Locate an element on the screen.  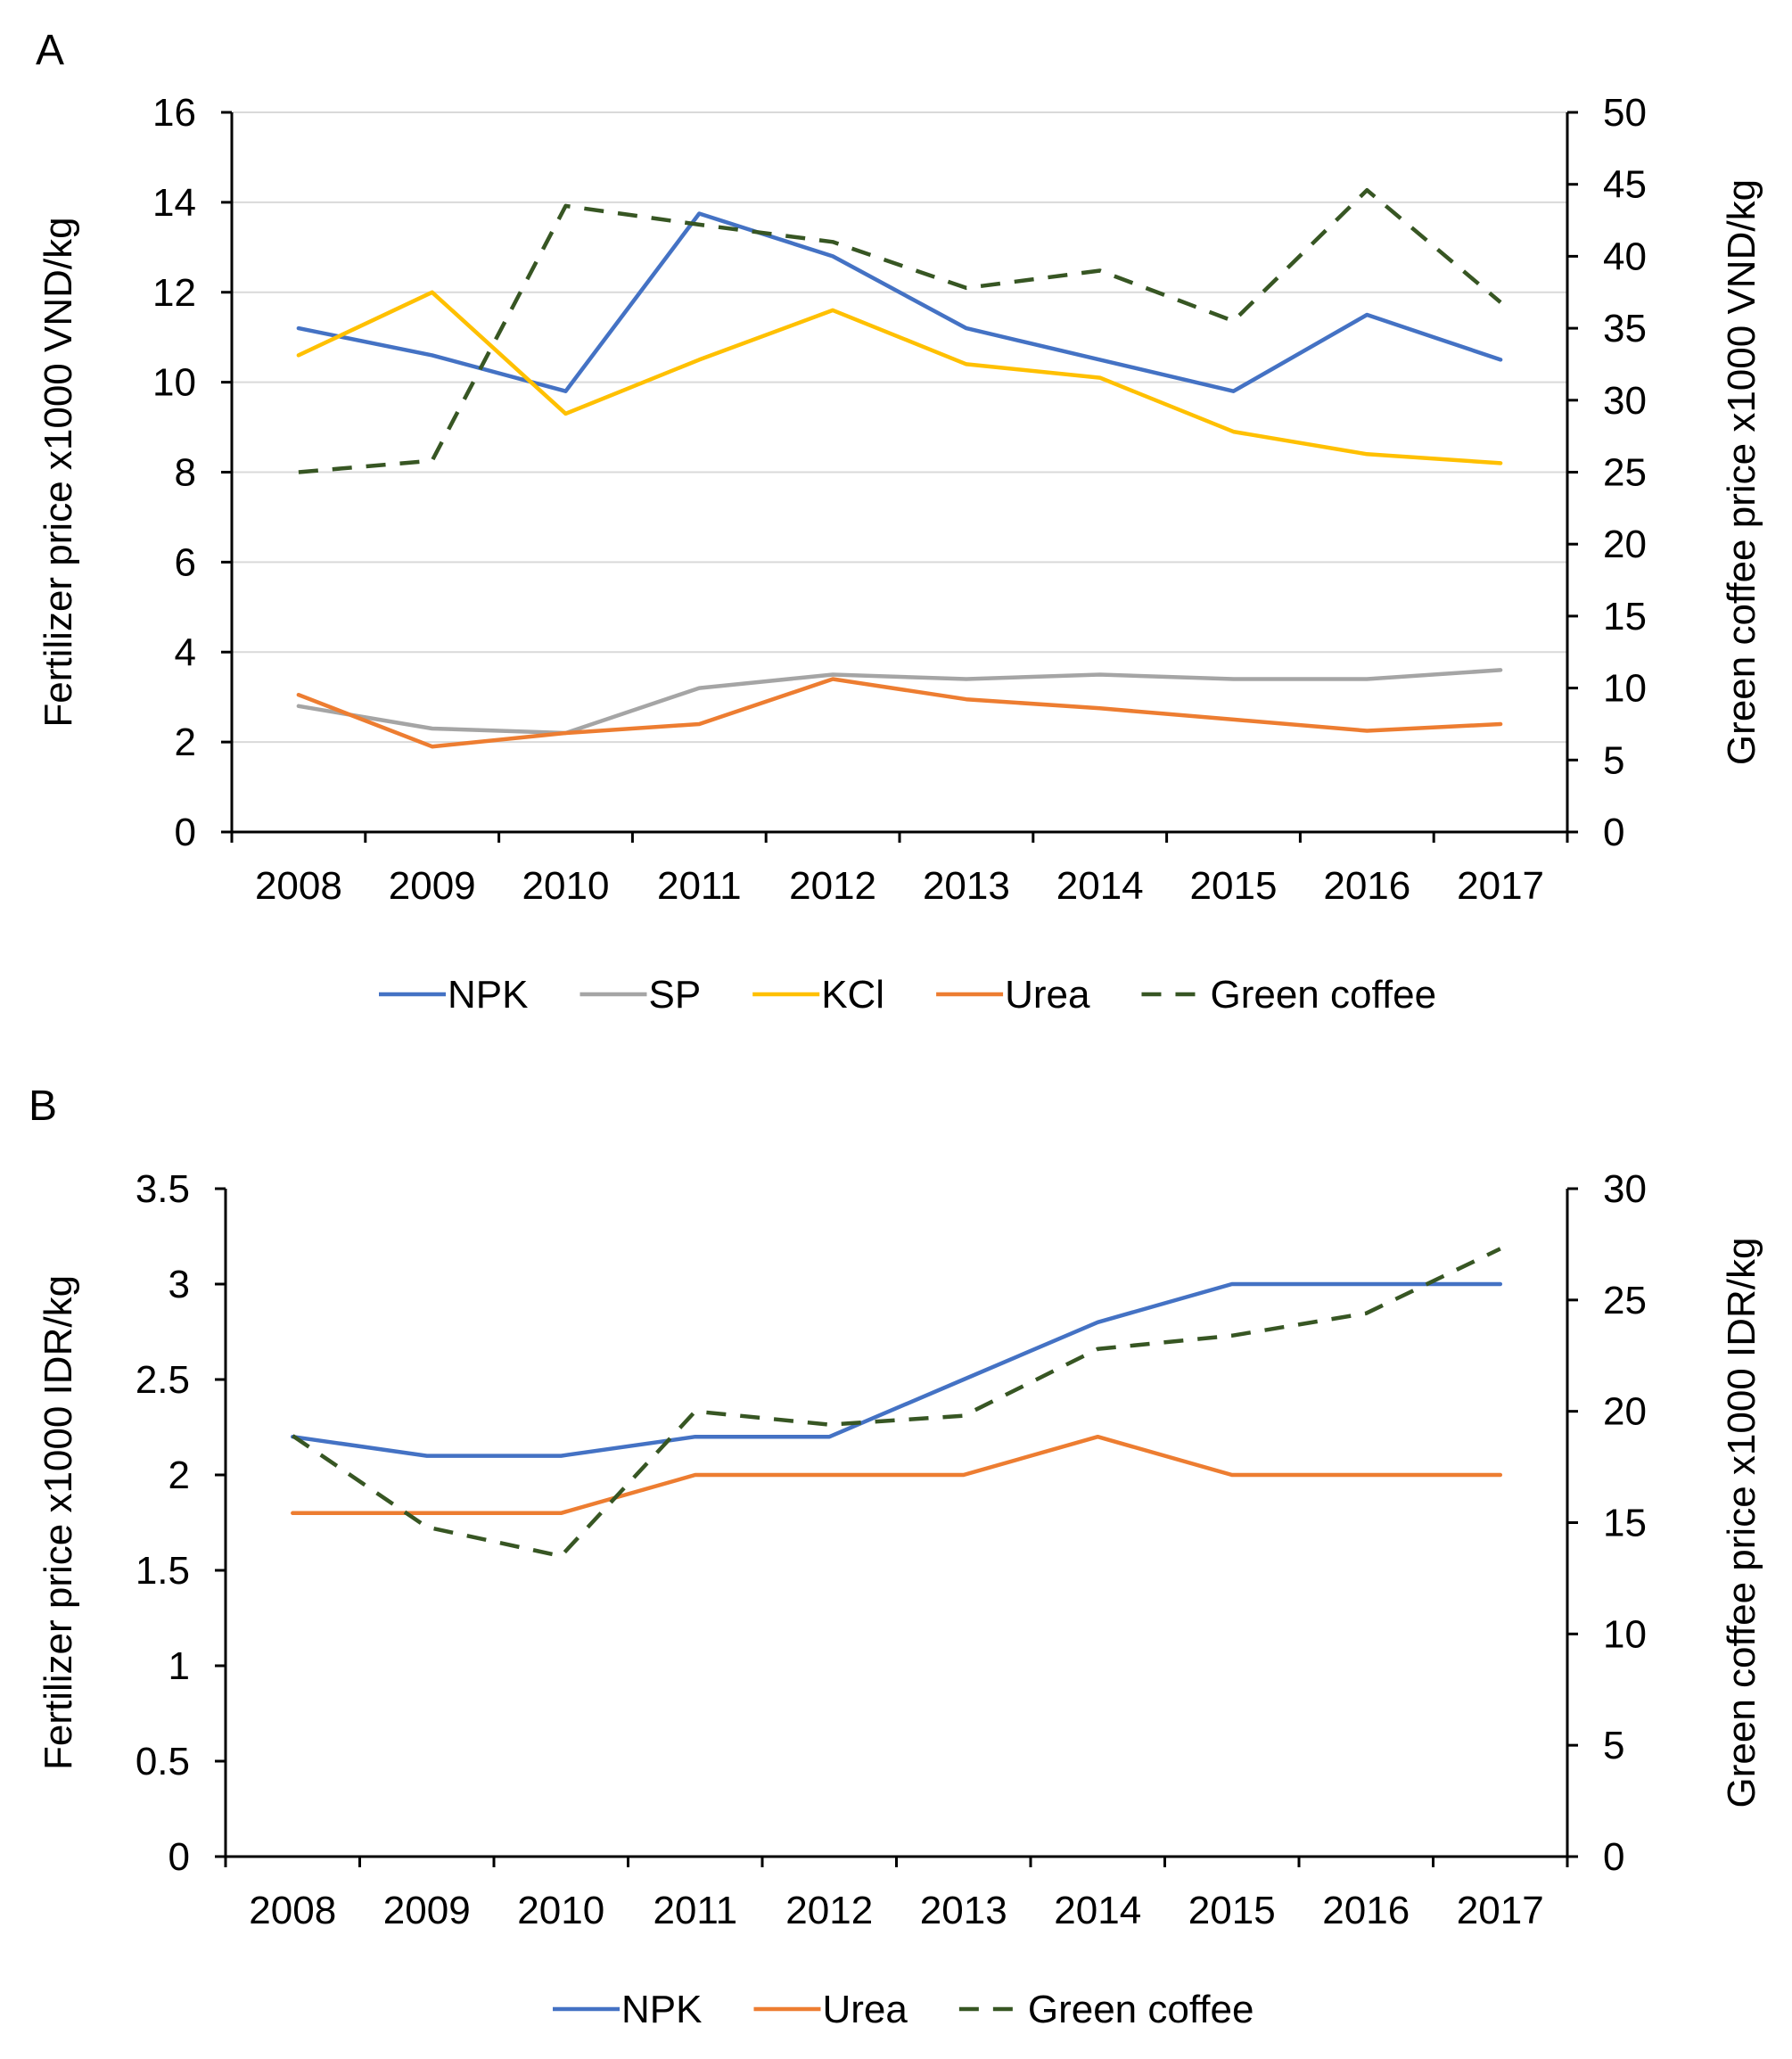
right-tick-label: 50 is located at coordinates (1625, 113).